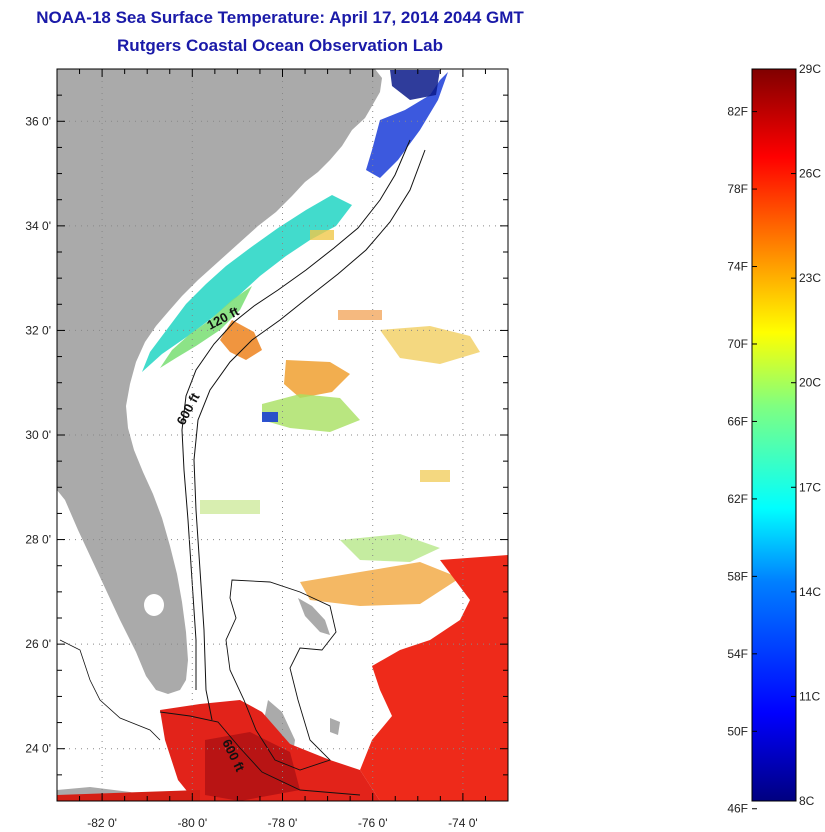  I want to click on sst-coastal-band, so click(247, 283).